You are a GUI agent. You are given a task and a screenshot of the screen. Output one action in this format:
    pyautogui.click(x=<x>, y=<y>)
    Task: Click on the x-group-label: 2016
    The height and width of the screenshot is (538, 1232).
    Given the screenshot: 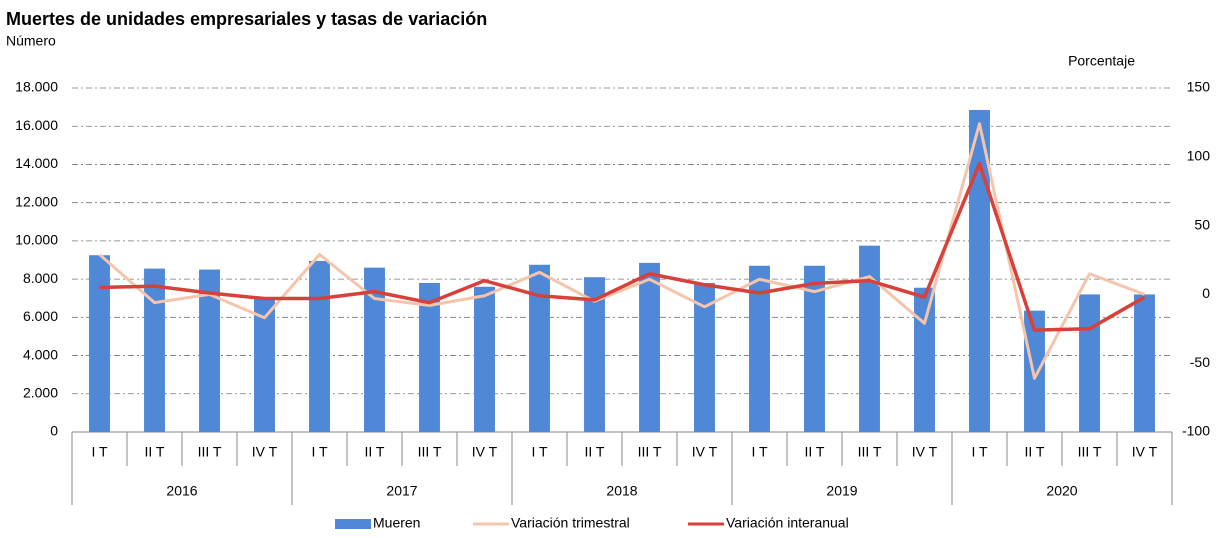 What is the action you would take?
    pyautogui.click(x=181, y=491)
    